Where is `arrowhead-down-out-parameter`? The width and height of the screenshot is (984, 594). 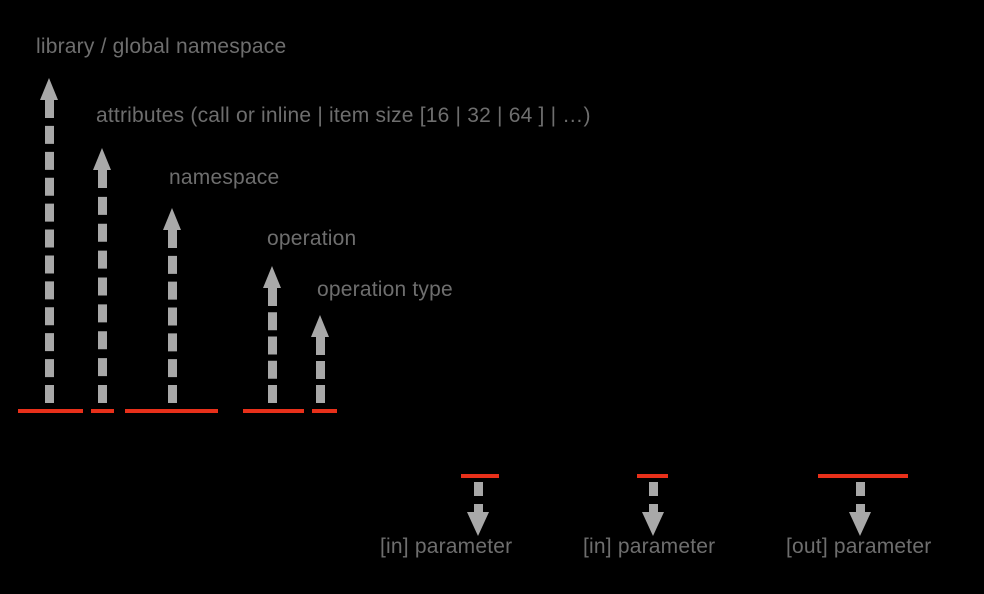 arrowhead-down-out-parameter is located at coordinates (860, 524).